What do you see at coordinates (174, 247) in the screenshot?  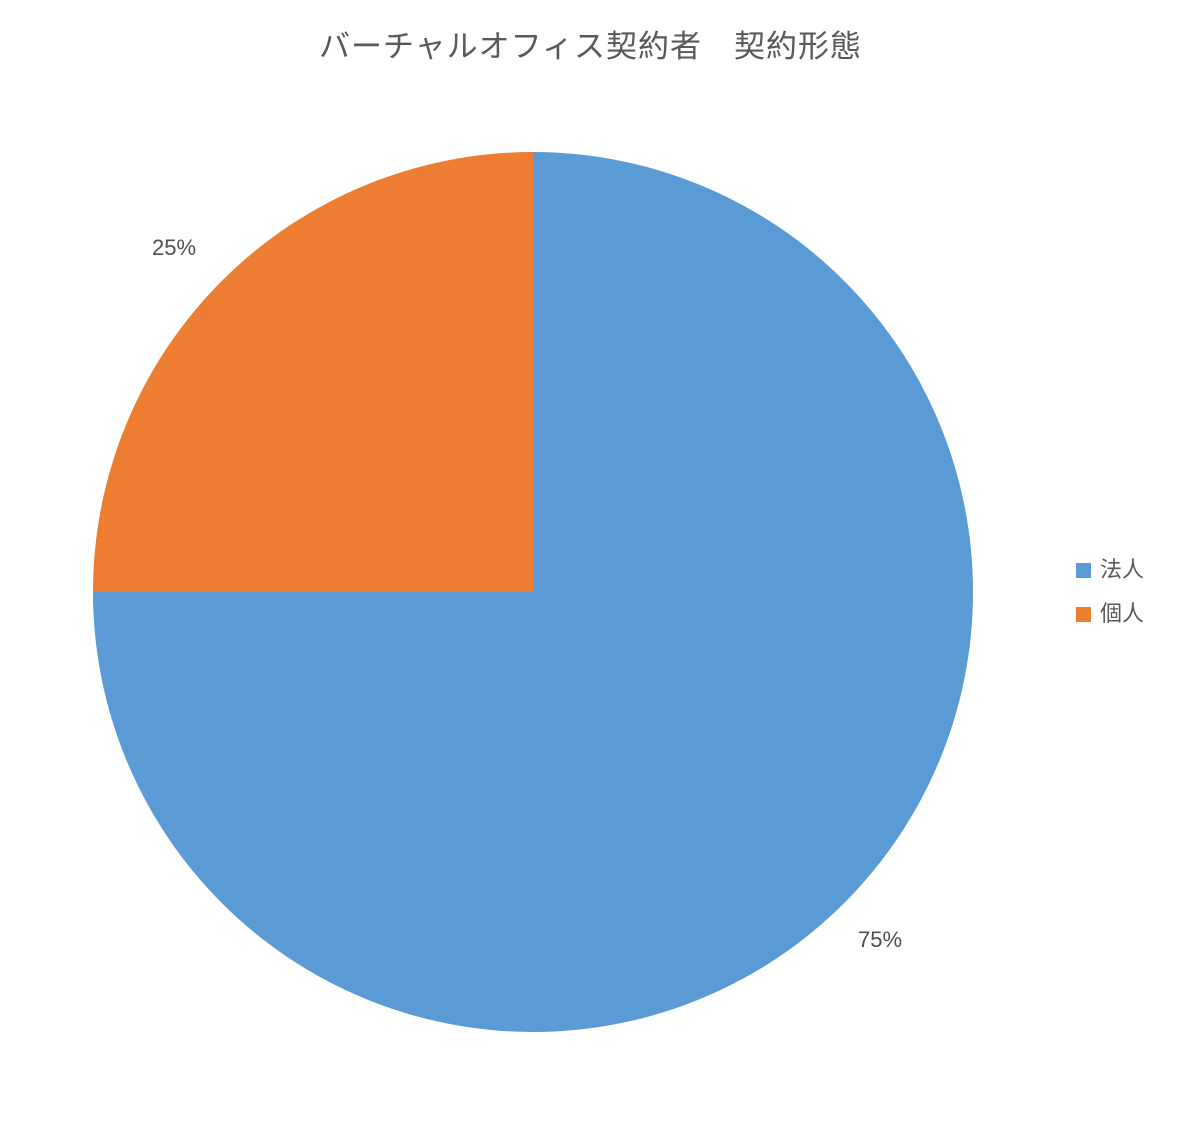 I see `data-label-individual: 25%` at bounding box center [174, 247].